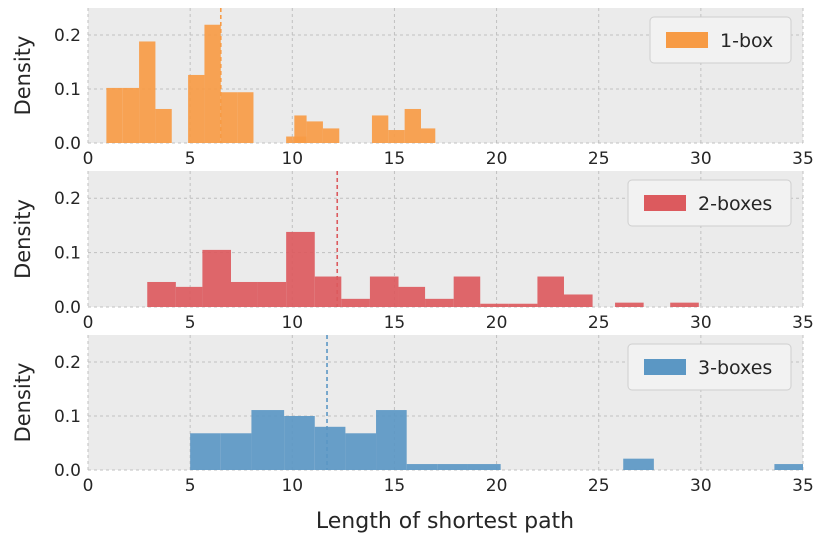  I want to click on legend: 2-boxes, so click(709, 203).